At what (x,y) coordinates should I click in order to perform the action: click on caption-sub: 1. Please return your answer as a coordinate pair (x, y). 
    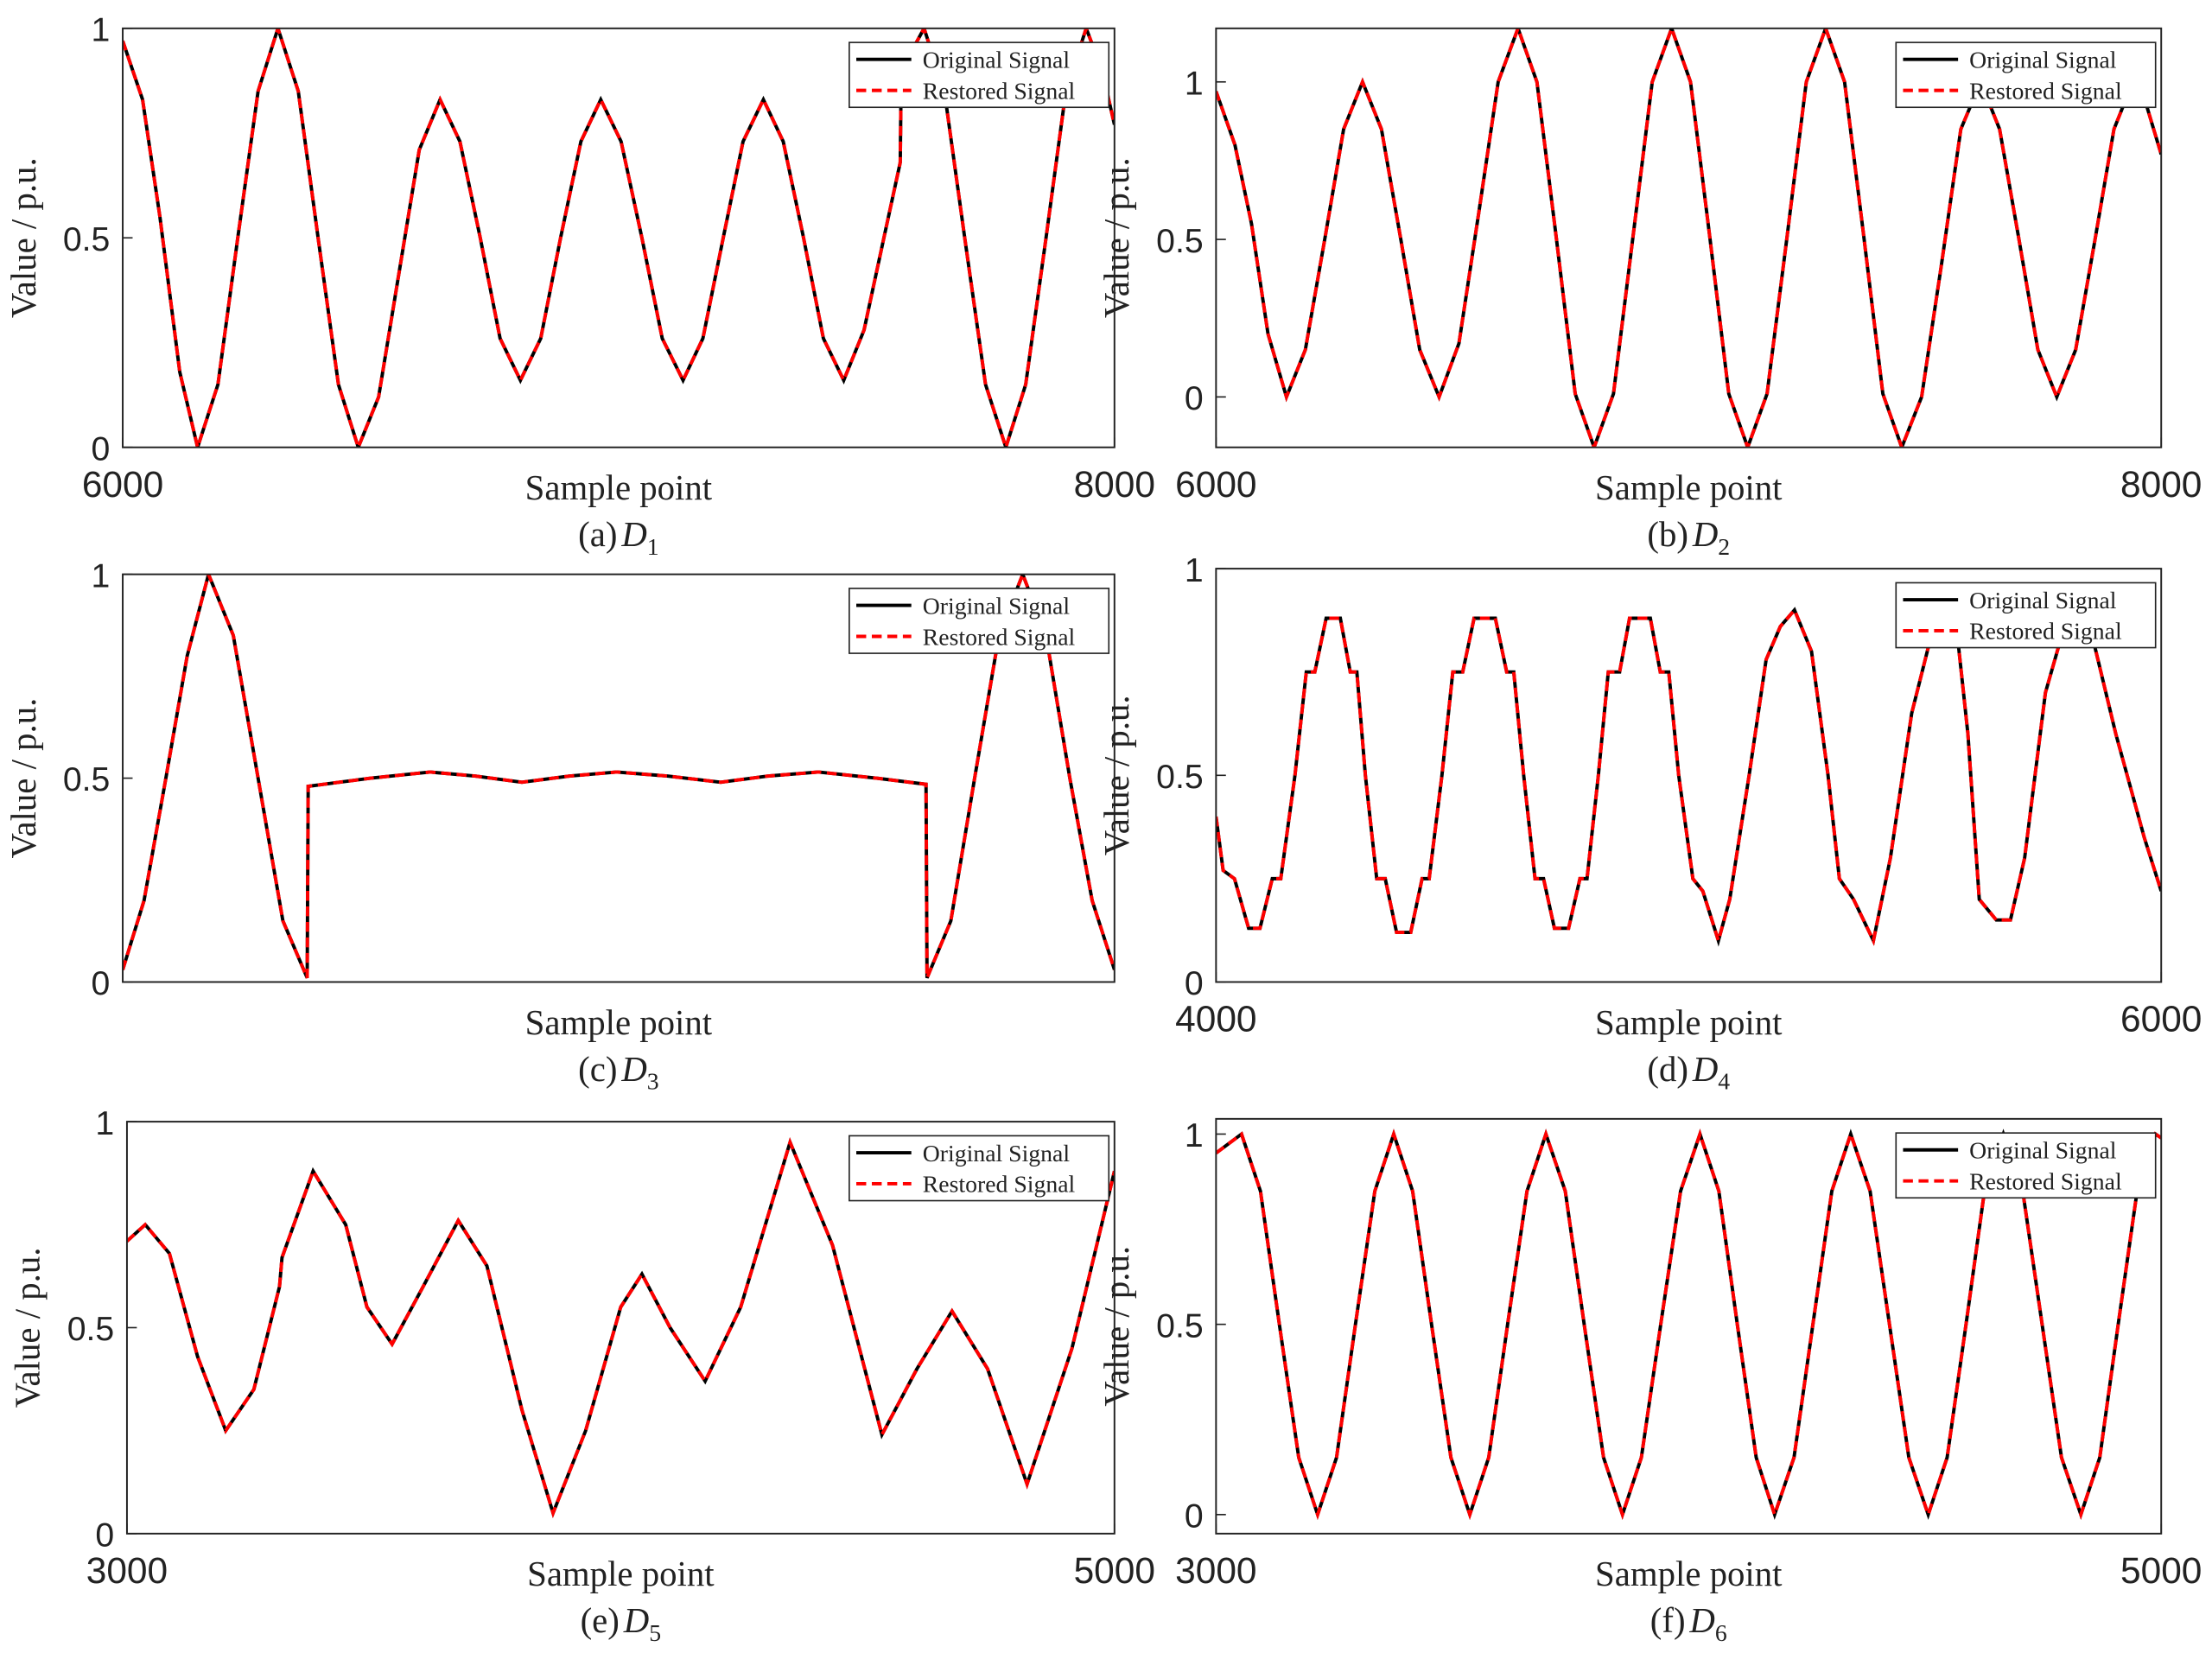
    Looking at the image, I should click on (653, 547).